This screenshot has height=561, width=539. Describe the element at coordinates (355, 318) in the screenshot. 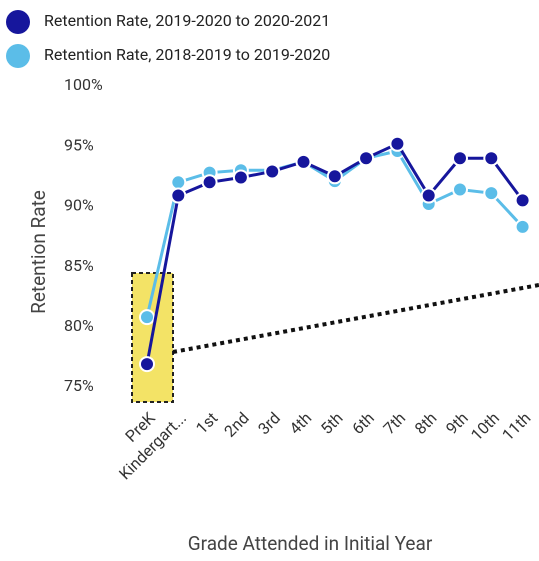

I see `annotation-line` at that location.